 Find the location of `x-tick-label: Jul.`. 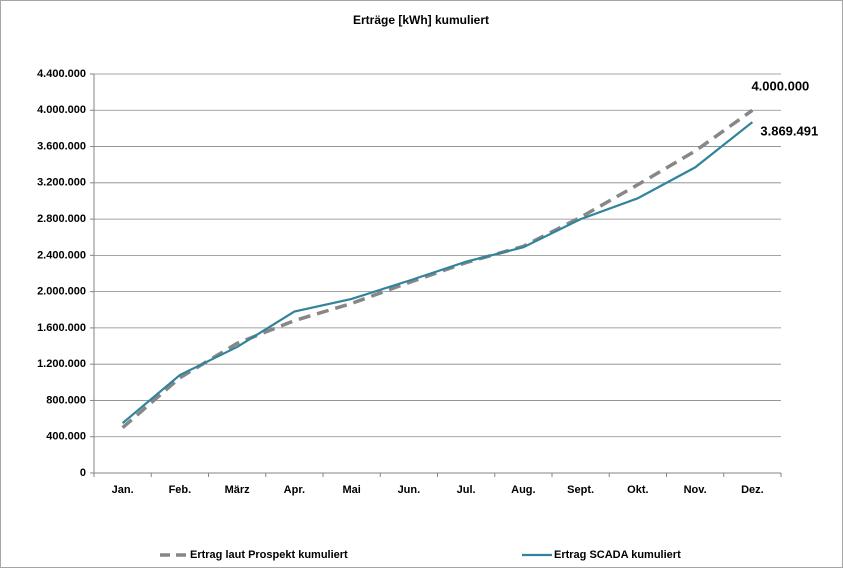

x-tick-label: Jul. is located at coordinates (466, 490).